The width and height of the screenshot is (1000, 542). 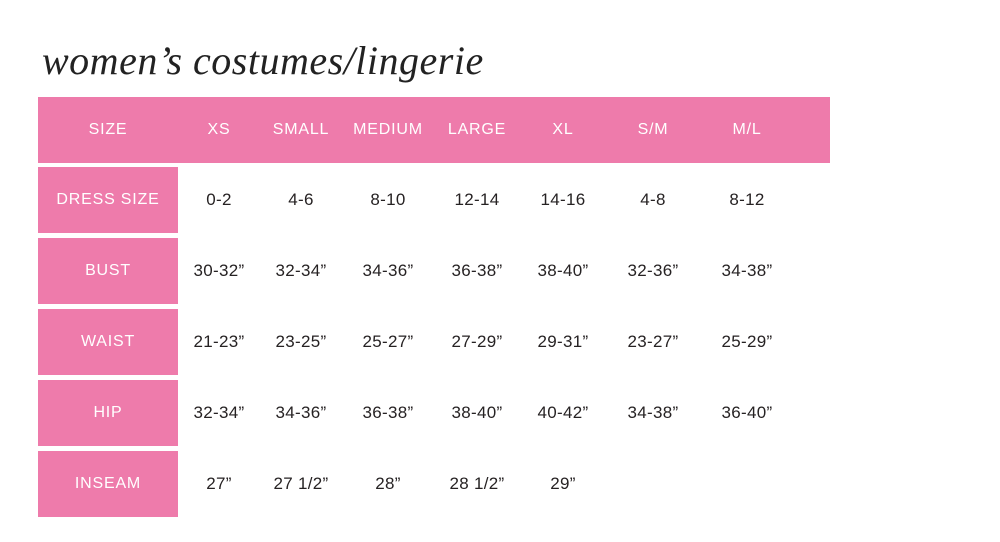 What do you see at coordinates (563, 129) in the screenshot?
I see `column-header-xl: XL` at bounding box center [563, 129].